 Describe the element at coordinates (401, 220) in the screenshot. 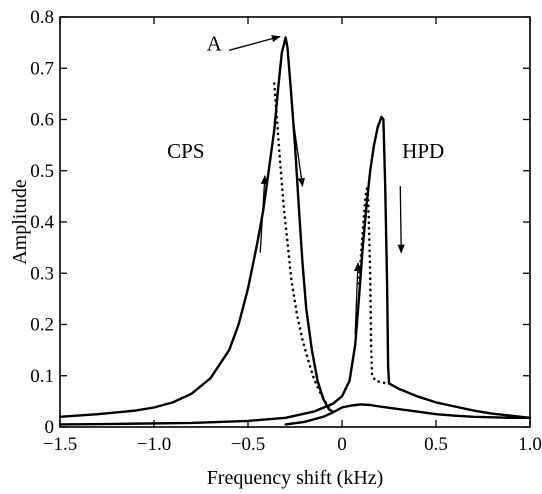

I see `arrow-hpd-down` at that location.